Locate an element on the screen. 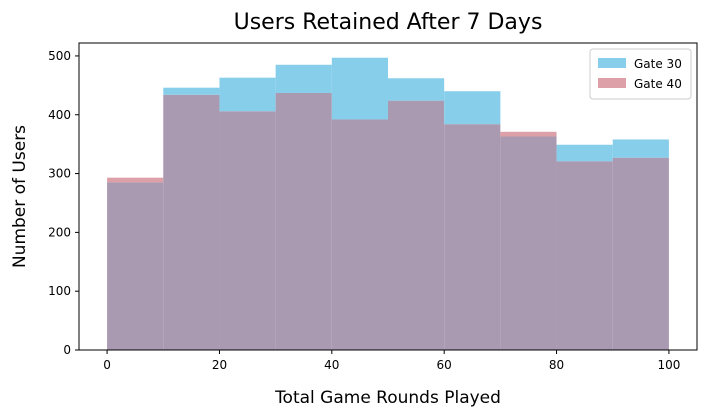 This screenshot has height=417, width=708. legend-label-1: Gate 30 is located at coordinates (658, 64).